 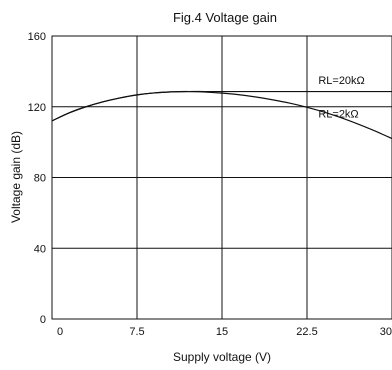 I want to click on annotation-label-1: RL=2kΩ, so click(x=338, y=114).